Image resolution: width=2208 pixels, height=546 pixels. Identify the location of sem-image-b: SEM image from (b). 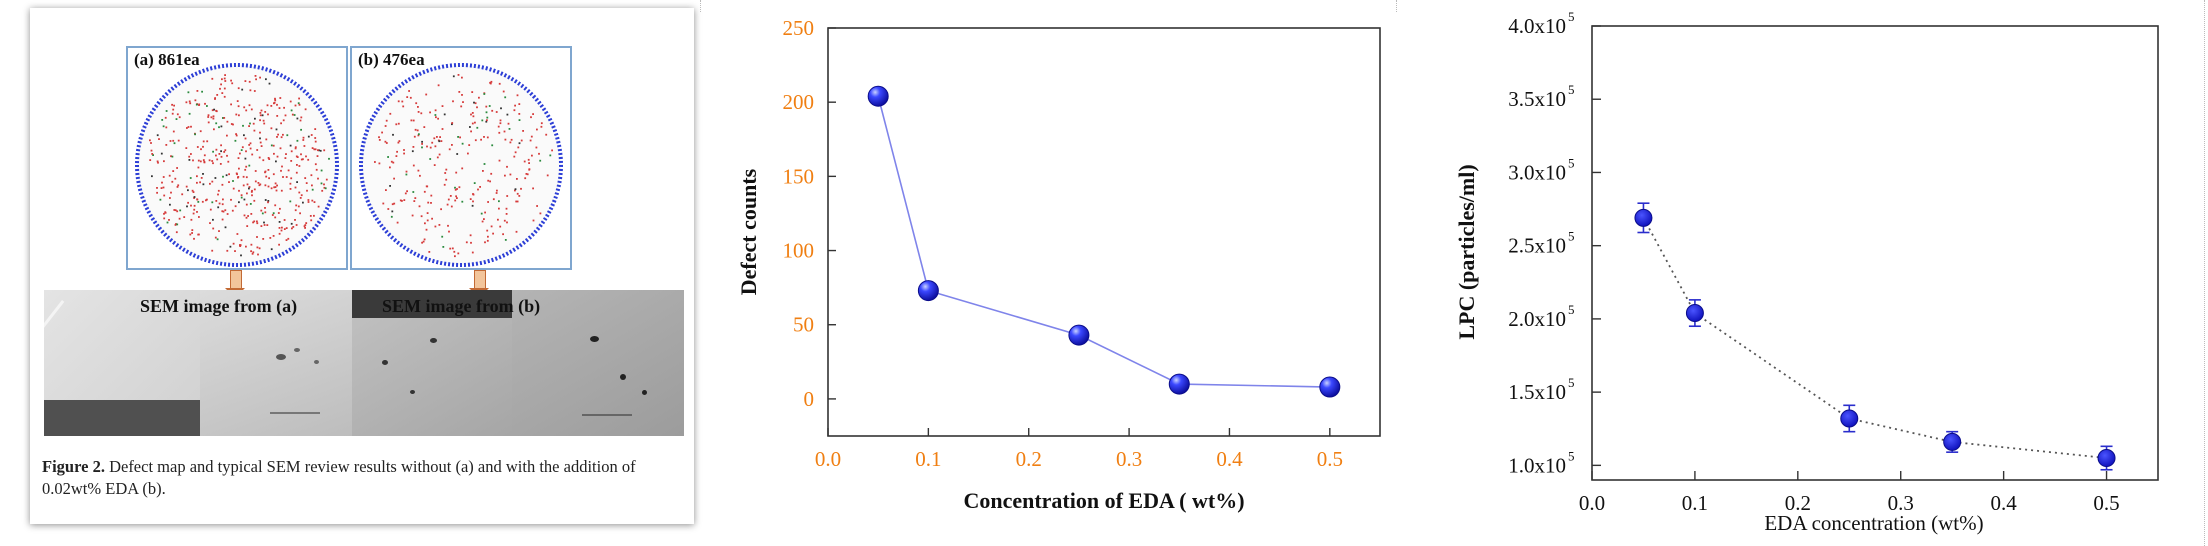
(518, 363).